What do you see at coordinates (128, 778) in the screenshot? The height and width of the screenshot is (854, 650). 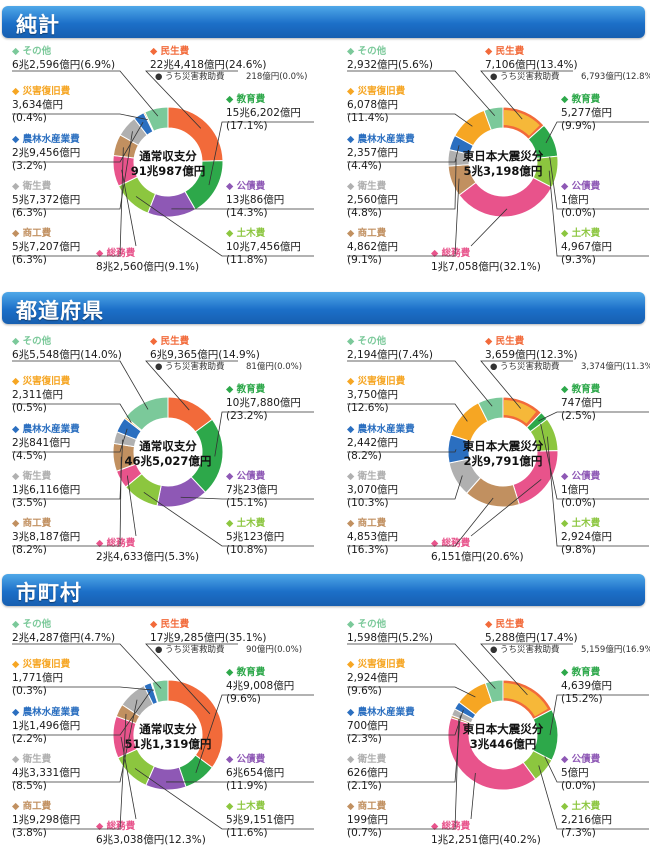 I see `leader-line-general-affairs` at bounding box center [128, 778].